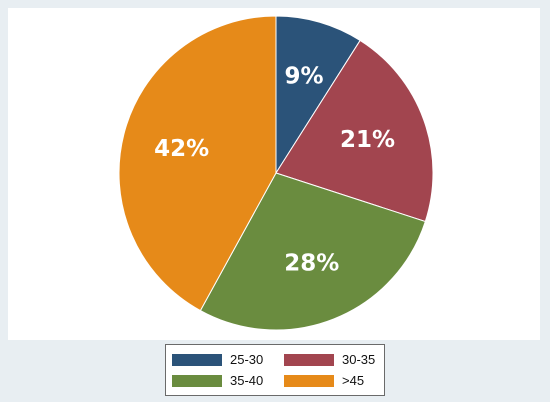 The height and width of the screenshot is (402, 550). What do you see at coordinates (311, 264) in the screenshot?
I see `slice-label-35-40: 28%` at bounding box center [311, 264].